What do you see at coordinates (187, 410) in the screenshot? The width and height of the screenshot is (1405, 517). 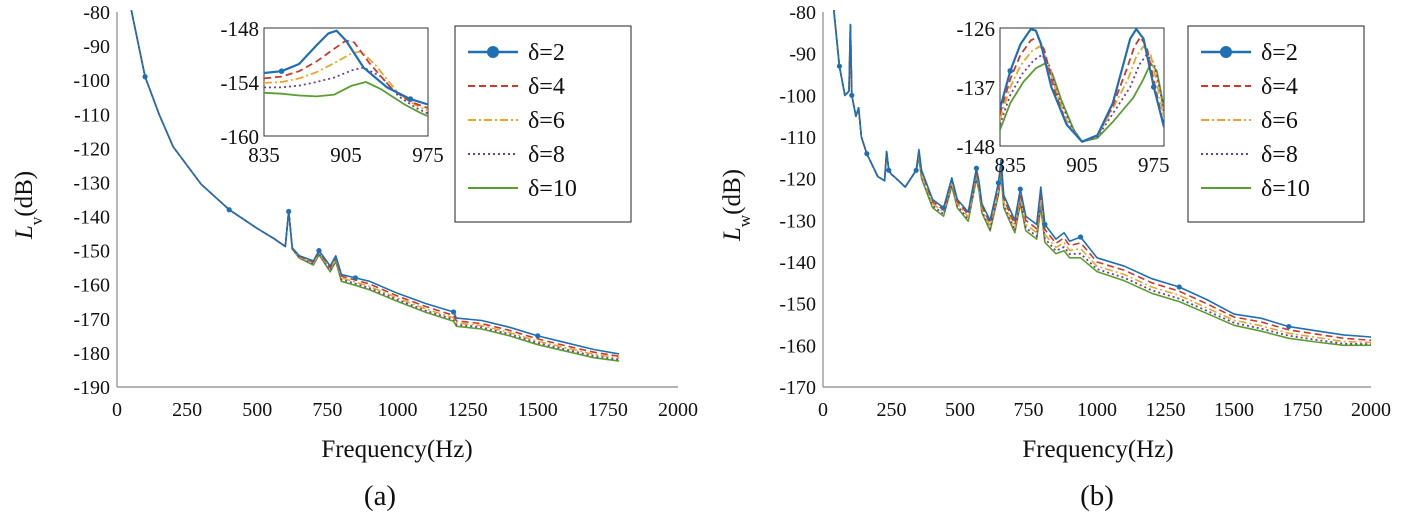 I see `a-x-tick-1: 250` at bounding box center [187, 410].